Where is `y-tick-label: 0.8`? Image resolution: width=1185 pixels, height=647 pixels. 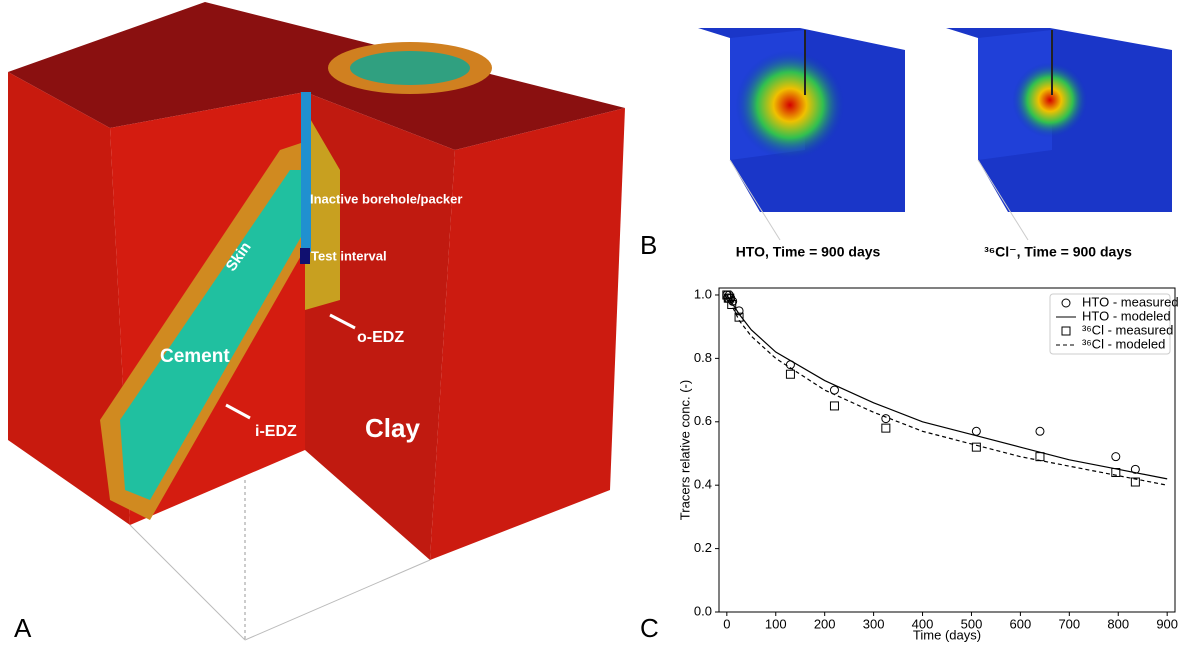
y-tick-label: 0.8 is located at coordinates (703, 357).